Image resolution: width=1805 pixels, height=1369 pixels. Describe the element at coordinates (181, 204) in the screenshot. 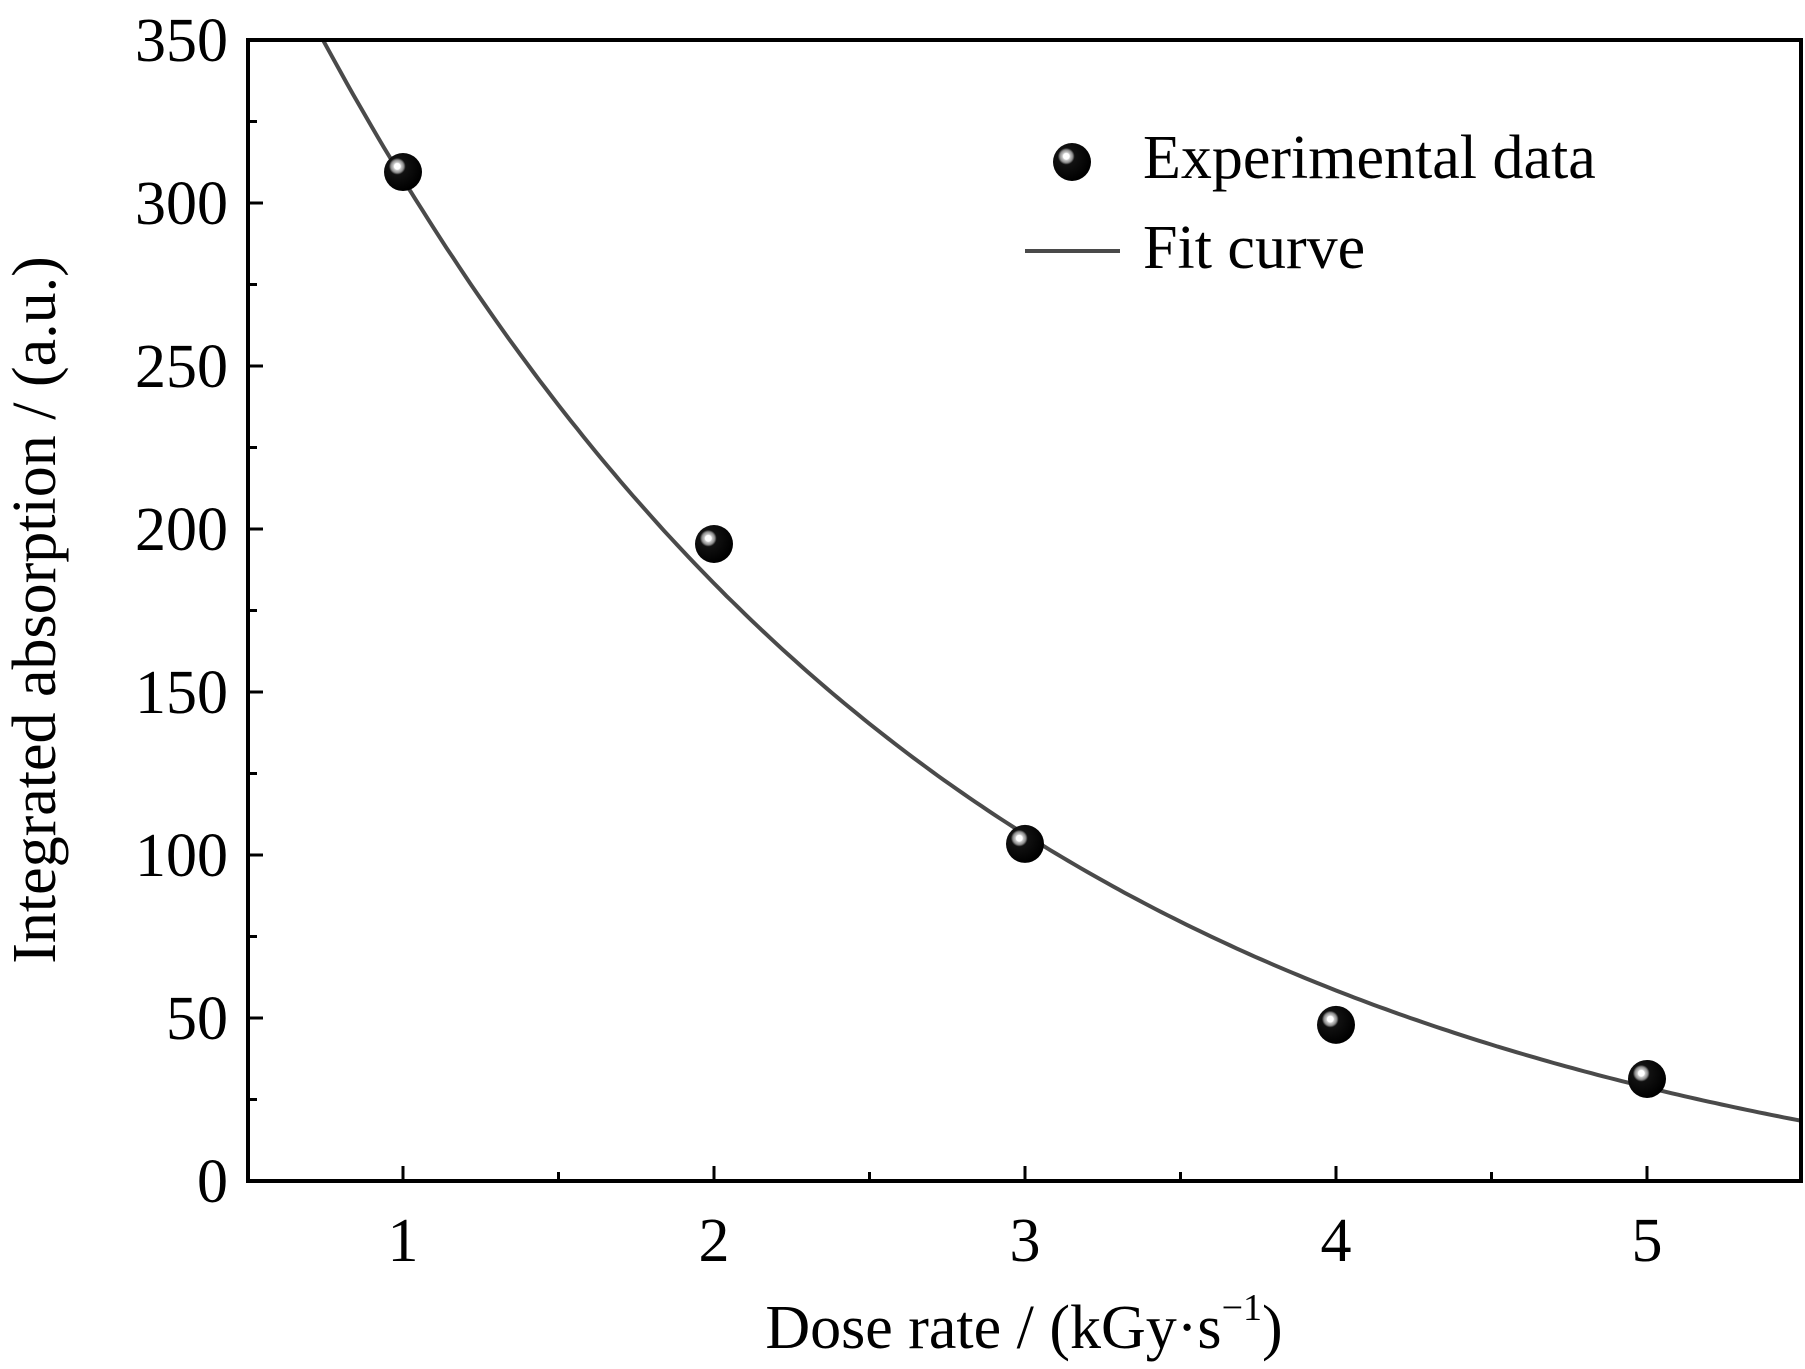

I see `y-tick-label: 300` at that location.